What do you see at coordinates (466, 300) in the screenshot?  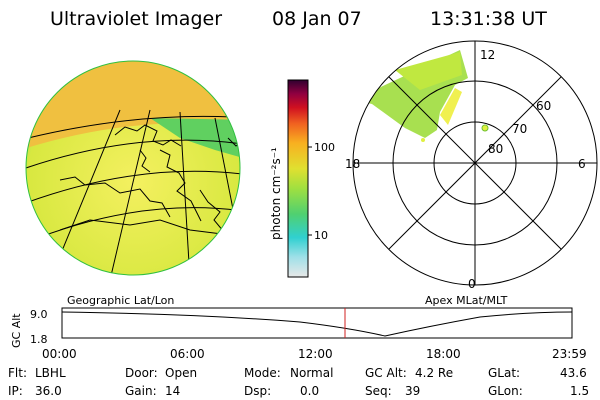 I see `apex-panel-label: Apex MLat/MLT` at bounding box center [466, 300].